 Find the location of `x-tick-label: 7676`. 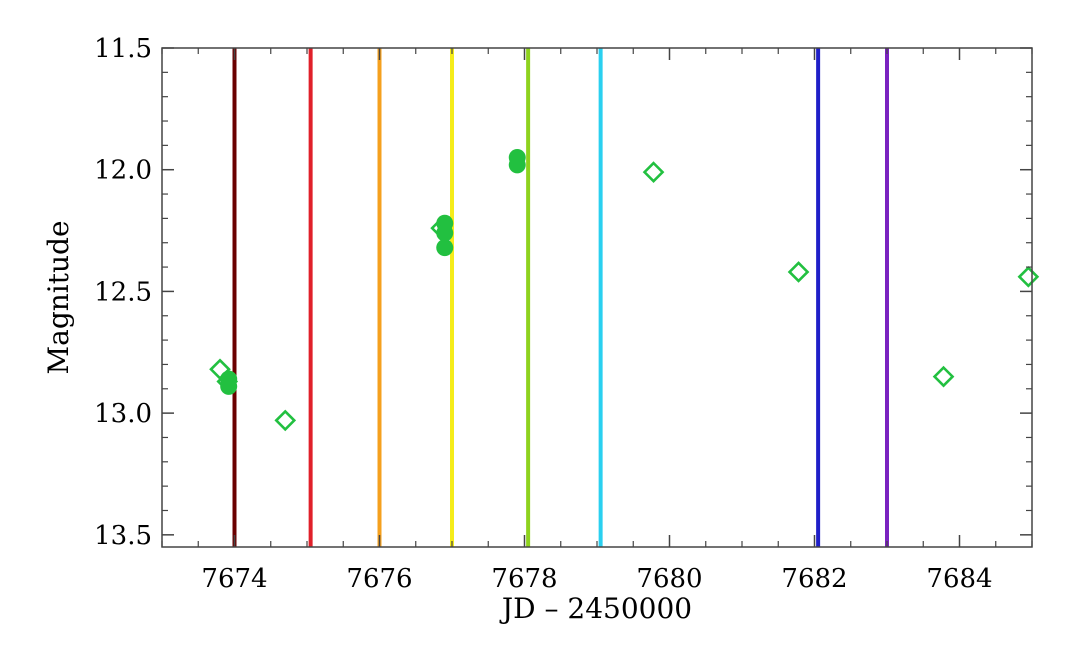

x-tick-label: 7676 is located at coordinates (379, 579).